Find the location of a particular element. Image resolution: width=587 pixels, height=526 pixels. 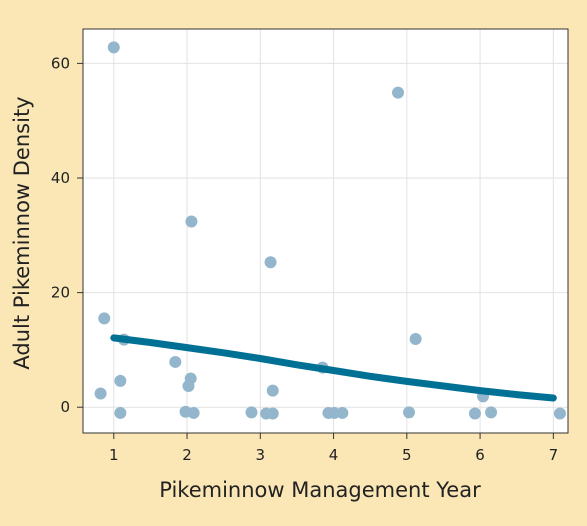

y-tick-label: 40 is located at coordinates (60, 178).